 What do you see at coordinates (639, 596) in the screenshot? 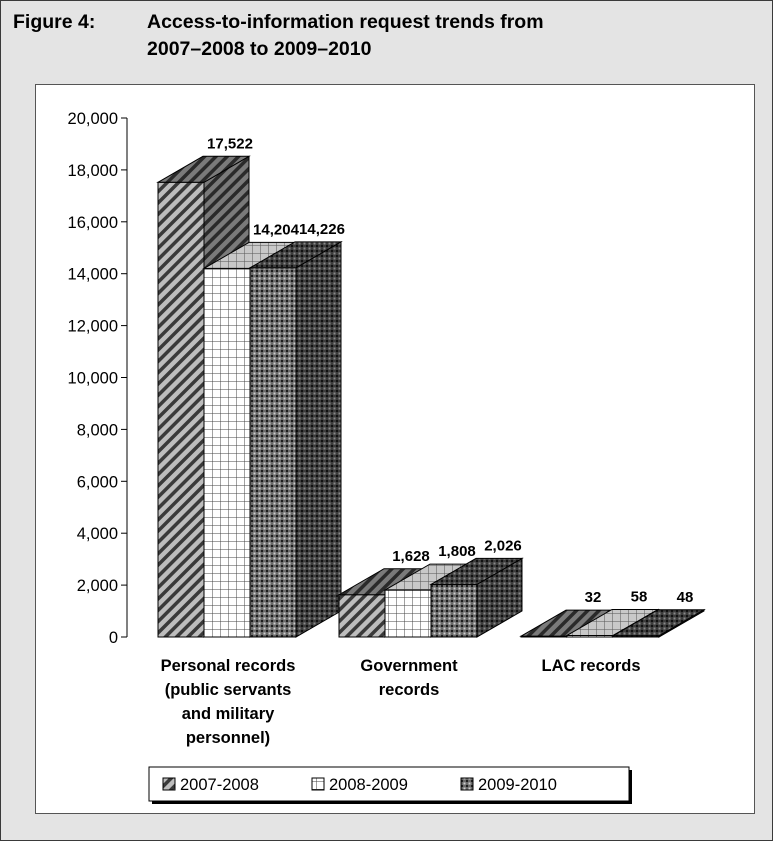
I see `data-label: 58` at bounding box center [639, 596].